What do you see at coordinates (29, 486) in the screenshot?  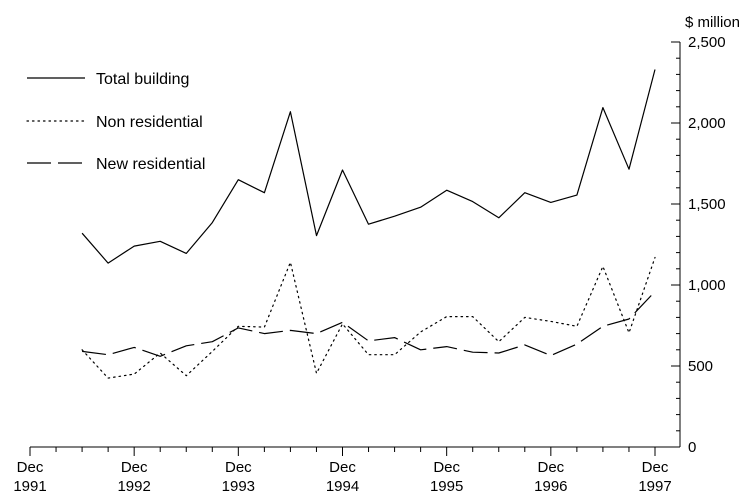 I see `x-tick-label-year: 1991` at bounding box center [29, 486].